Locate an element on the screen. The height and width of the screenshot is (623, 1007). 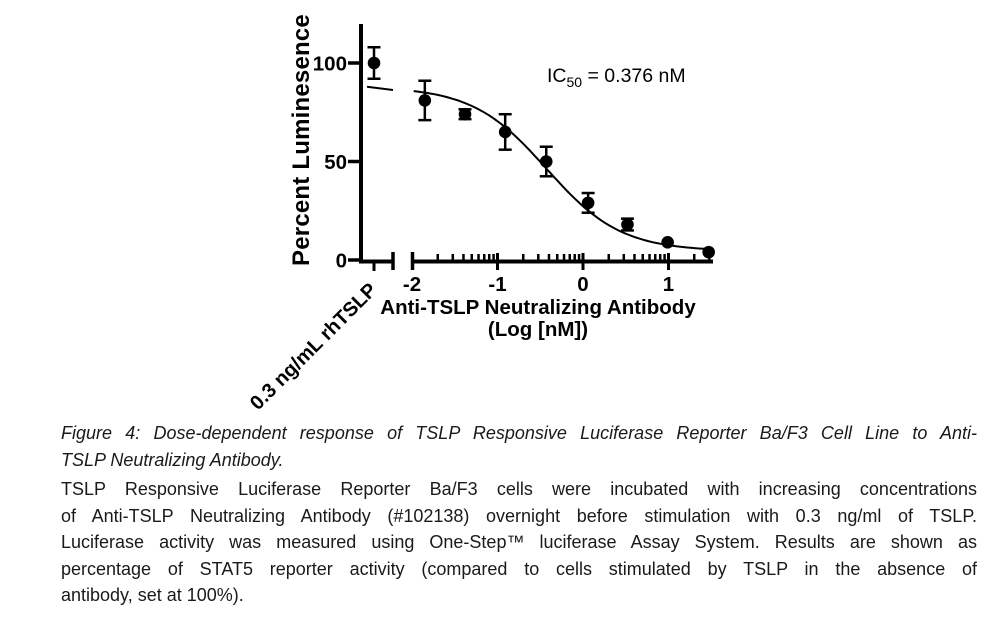
y-tick-label: 100 is located at coordinates (330, 64).